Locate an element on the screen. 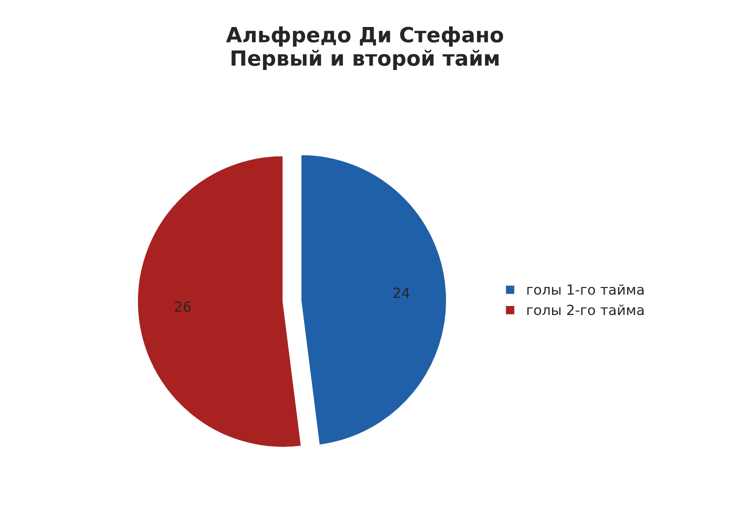  legend-label: голы 2-го тайма is located at coordinates (585, 310).